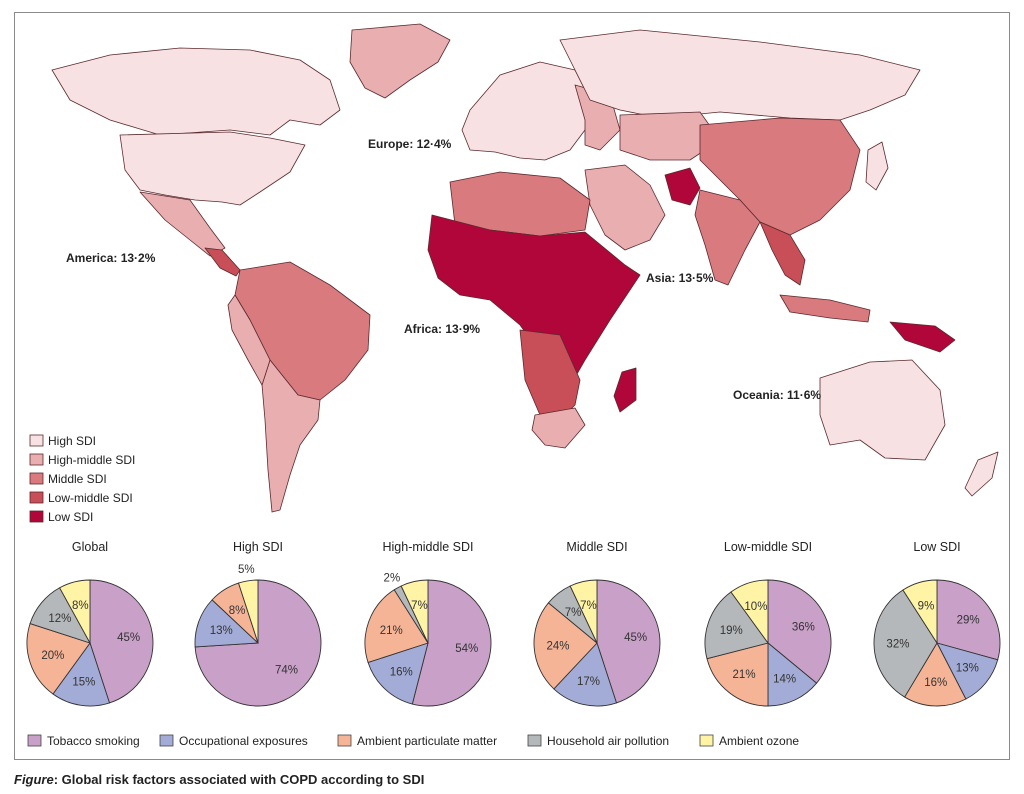 This screenshot has height=794, width=1024. What do you see at coordinates (744, 675) in the screenshot?
I see `pie-label-low-middle-sdi-ambient-particulate-matter: 21%` at bounding box center [744, 675].